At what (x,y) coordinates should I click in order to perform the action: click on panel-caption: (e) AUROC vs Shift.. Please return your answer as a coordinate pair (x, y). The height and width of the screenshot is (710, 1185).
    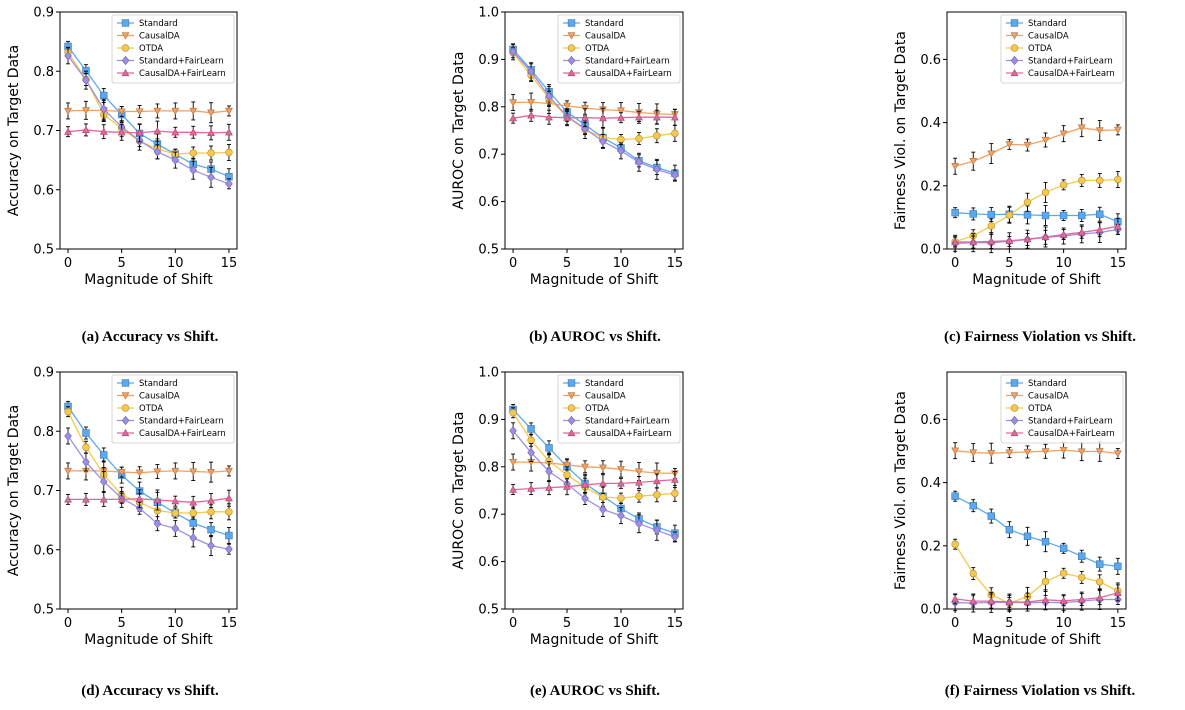
    Looking at the image, I should click on (595, 691).